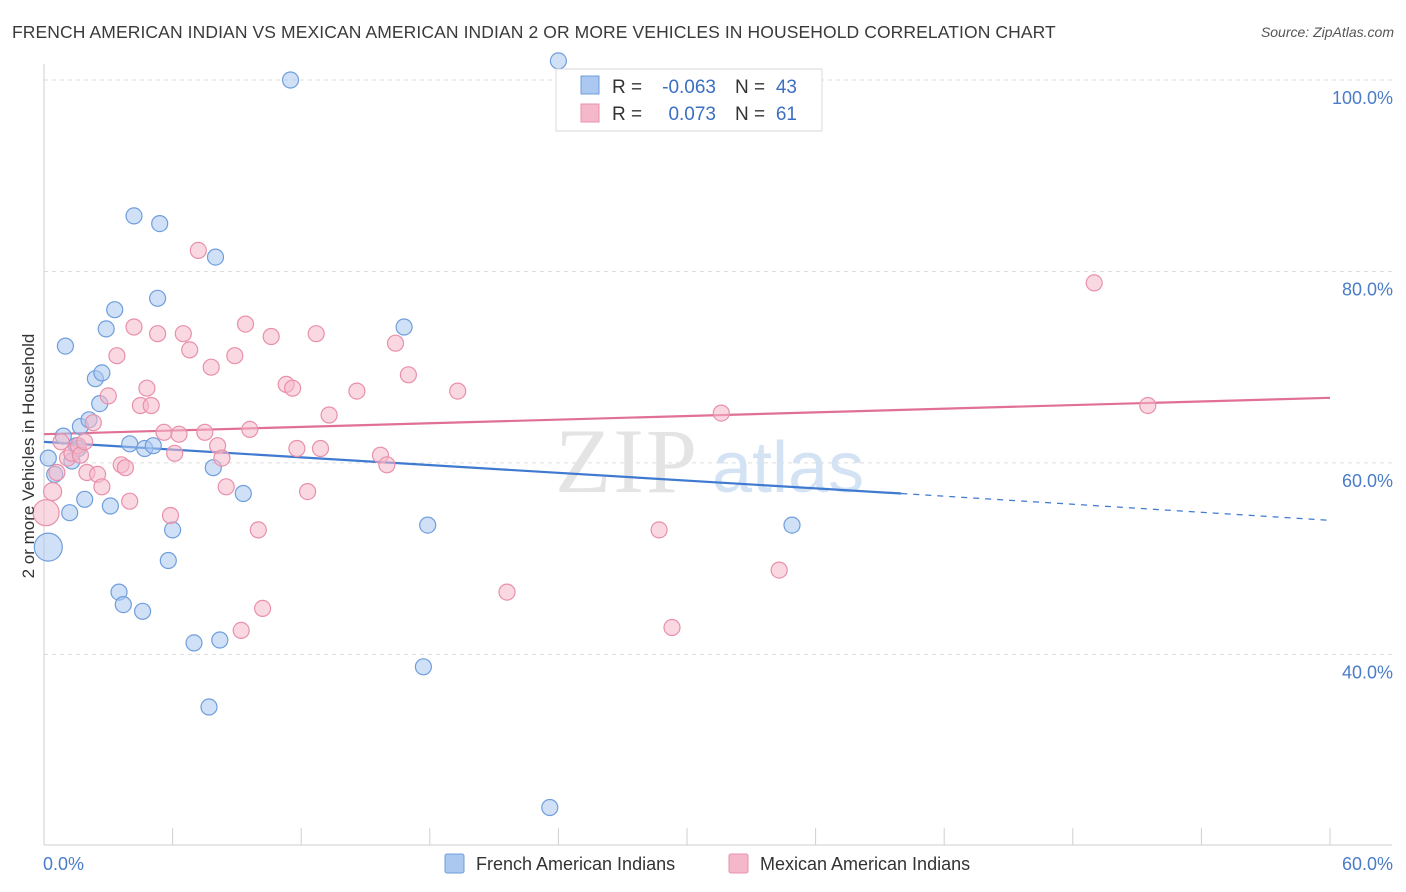 The image size is (1406, 892). What do you see at coordinates (692, 114) in the screenshot?
I see `legend-r-value-mexican: 0.073` at bounding box center [692, 114].